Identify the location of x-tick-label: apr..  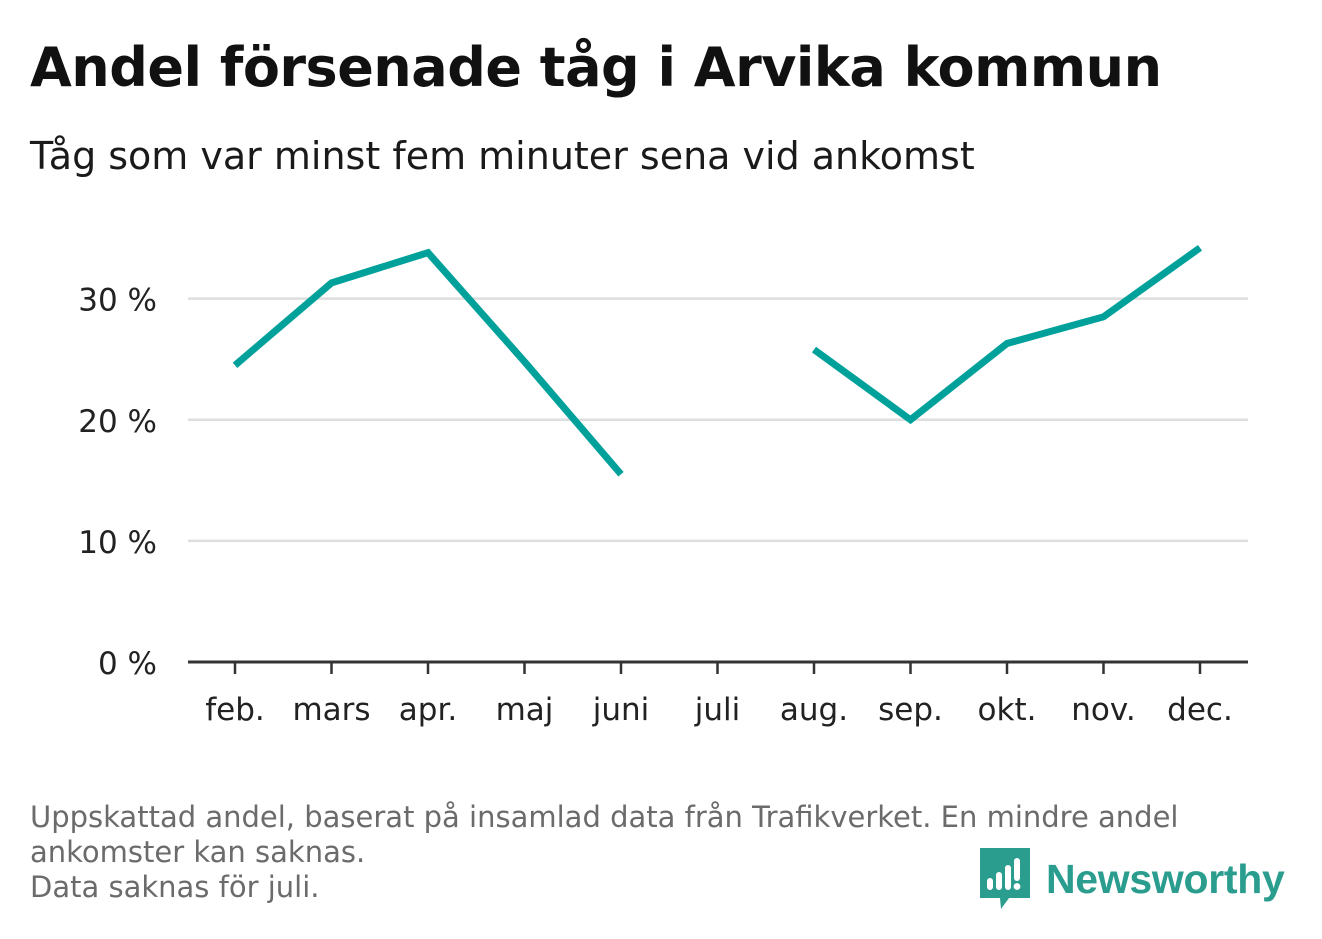
(428, 710).